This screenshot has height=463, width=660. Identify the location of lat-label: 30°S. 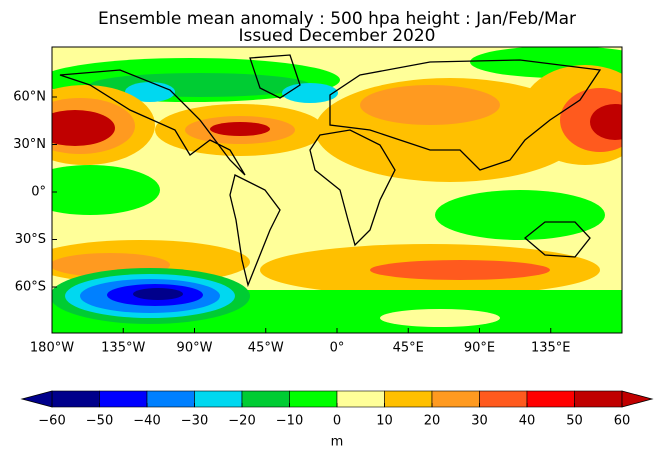
(30, 239).